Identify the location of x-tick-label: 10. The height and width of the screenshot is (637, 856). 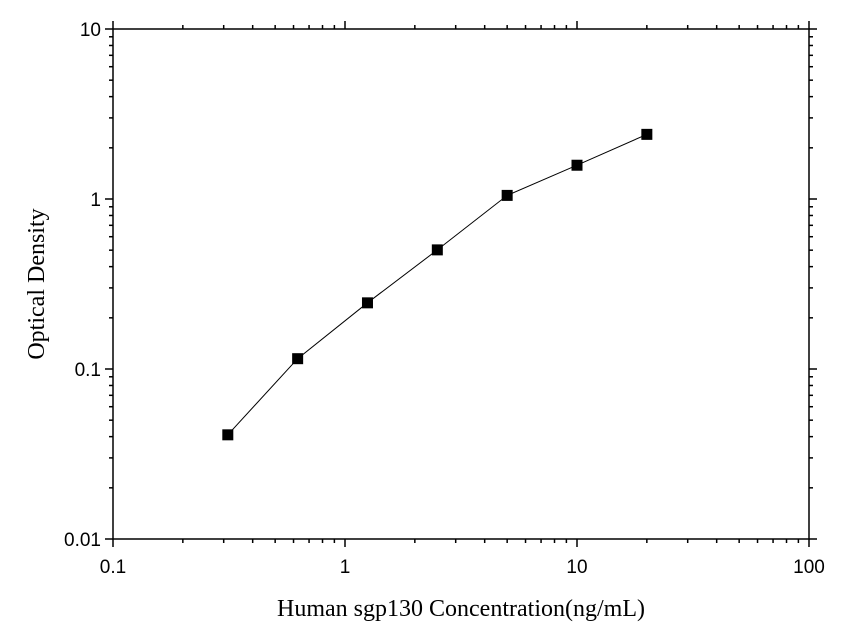
(576, 567).